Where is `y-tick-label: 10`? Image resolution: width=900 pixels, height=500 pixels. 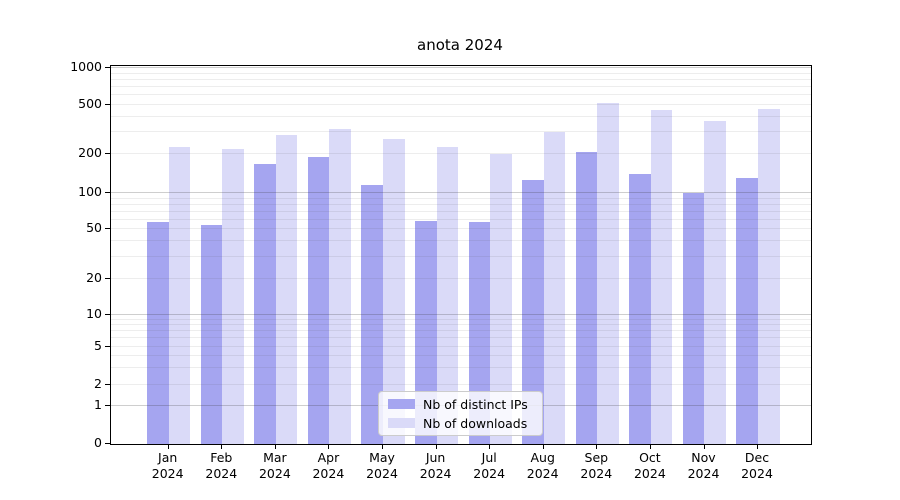 y-tick-label: 10 is located at coordinates (94, 313).